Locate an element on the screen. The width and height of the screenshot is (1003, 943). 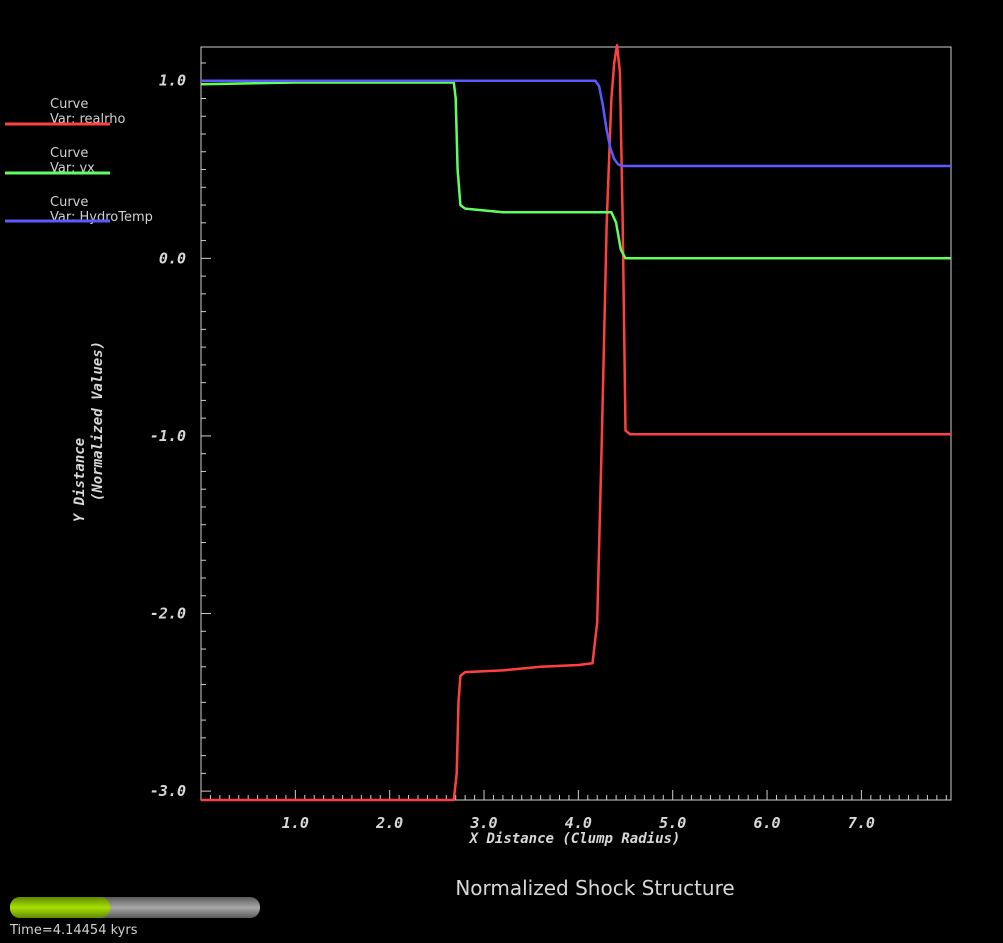
x-tick-label: 4.0 is located at coordinates (578, 823).